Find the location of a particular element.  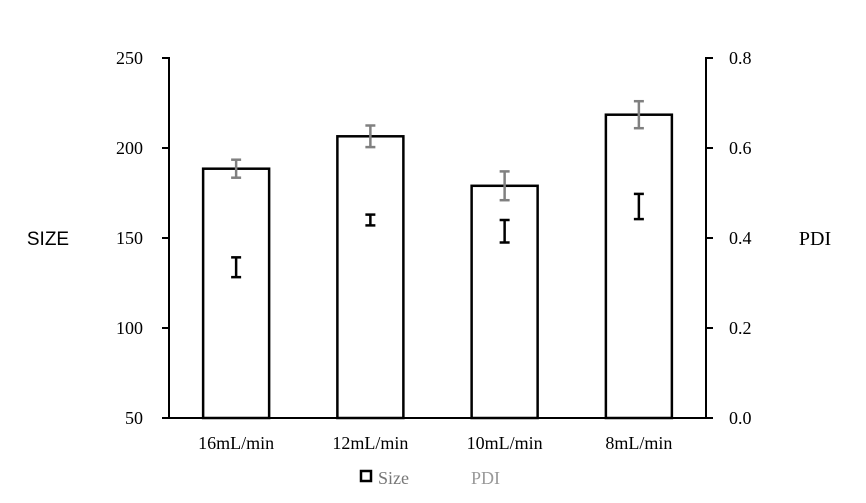

legend-label-size: Size is located at coordinates (393, 478).